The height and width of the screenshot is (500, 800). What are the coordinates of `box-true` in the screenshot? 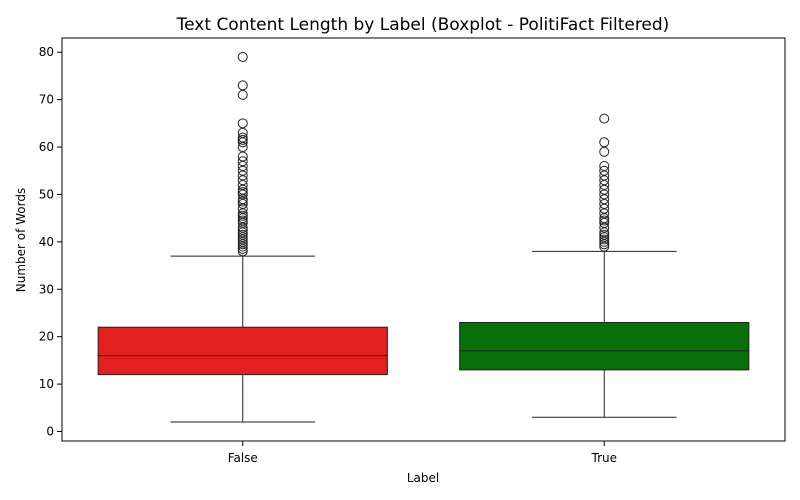 It's located at (604, 346).